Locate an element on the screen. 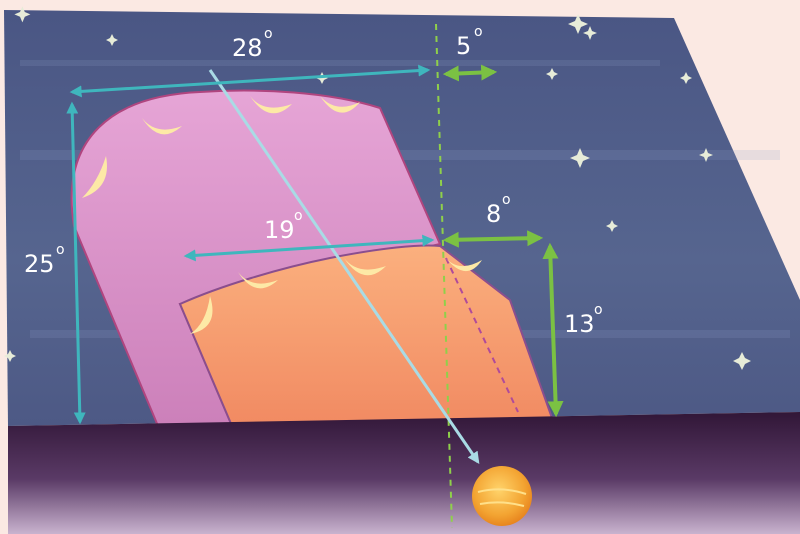 The image size is (800, 534). top-gap-arrow is located at coordinates (470, 73).